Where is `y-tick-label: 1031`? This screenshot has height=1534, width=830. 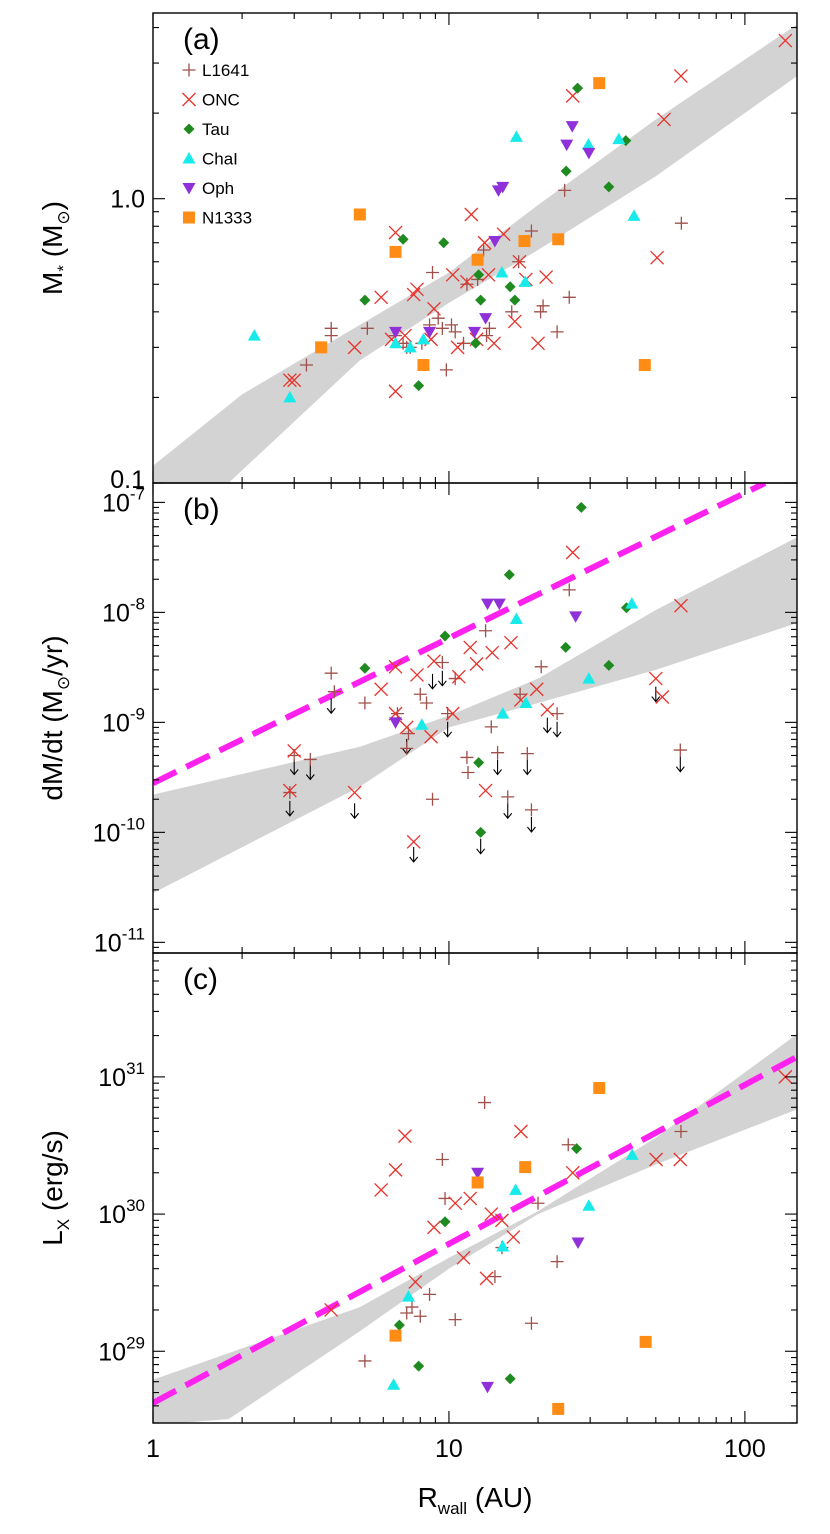
y-tick-label: 1031 is located at coordinates (121, 1075).